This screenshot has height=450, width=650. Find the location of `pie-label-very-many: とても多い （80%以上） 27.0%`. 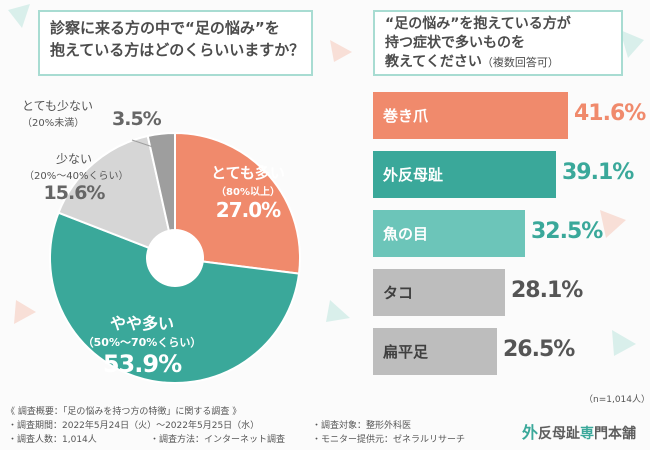

pie-label-very-many: とても多い （80%以上） 27.0% is located at coordinates (248, 192).